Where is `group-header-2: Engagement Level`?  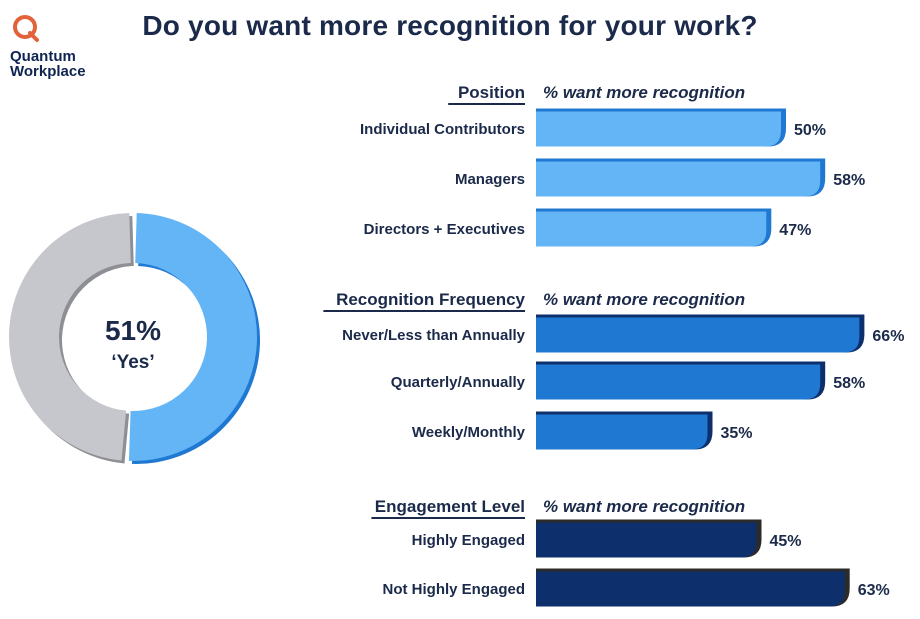 group-header-2: Engagement Level is located at coordinates (450, 506).